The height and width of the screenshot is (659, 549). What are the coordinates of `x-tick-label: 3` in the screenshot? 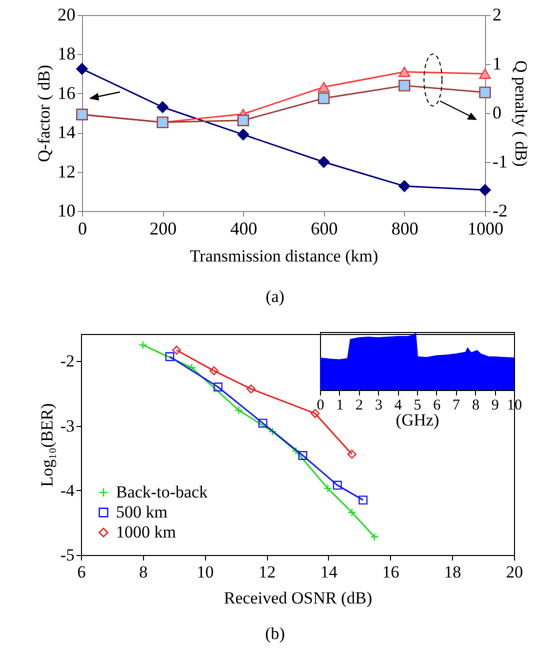 It's located at (378, 406).